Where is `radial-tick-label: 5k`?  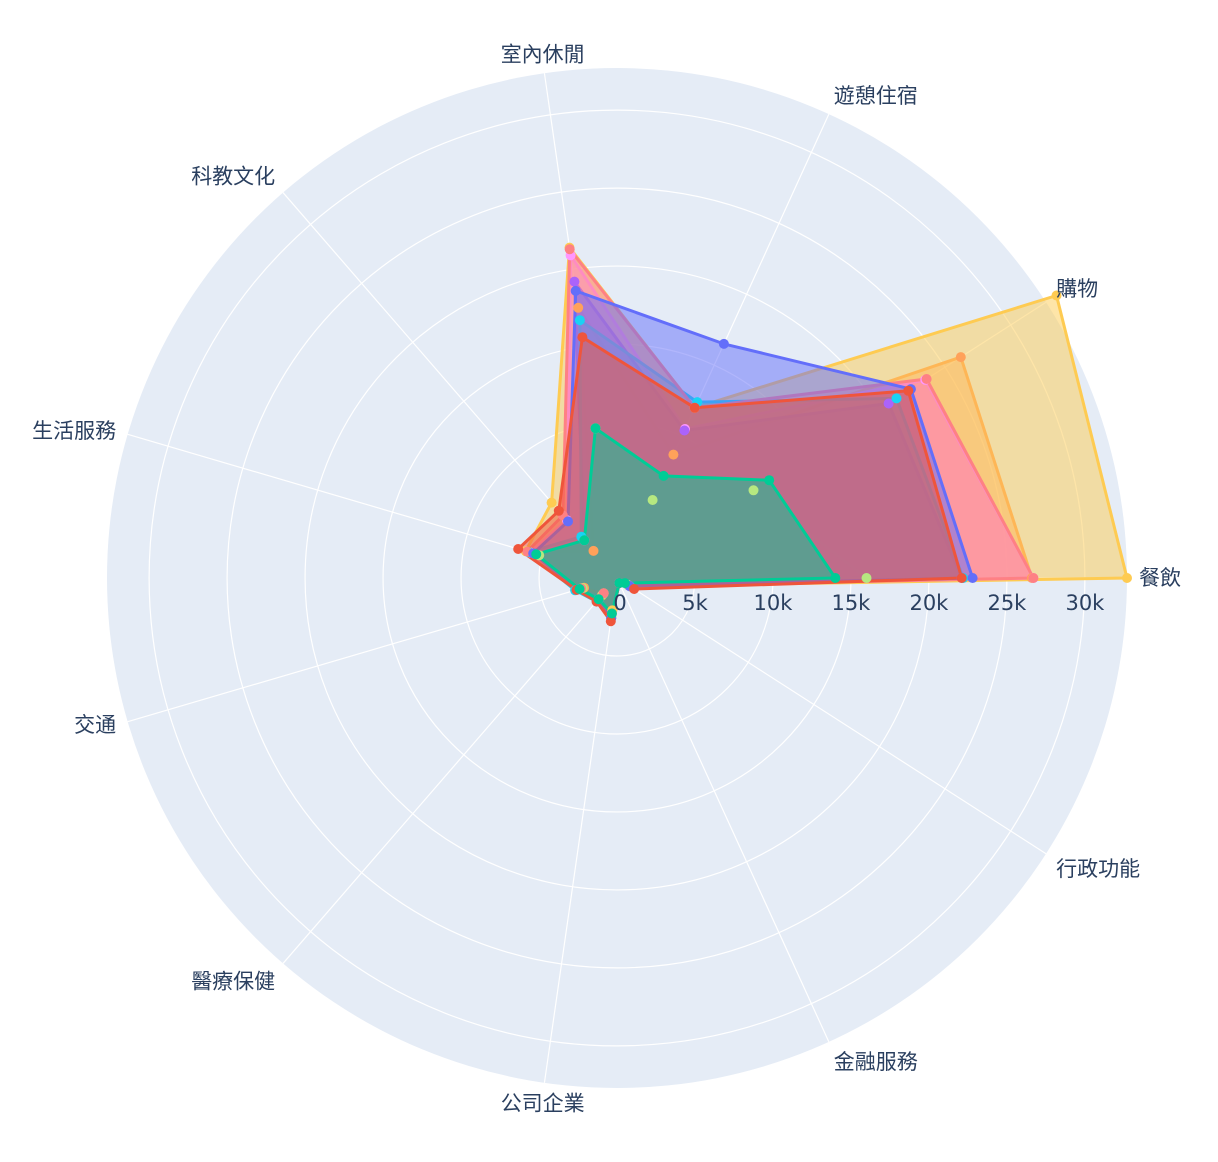
radial-tick-label: 5k is located at coordinates (695, 603).